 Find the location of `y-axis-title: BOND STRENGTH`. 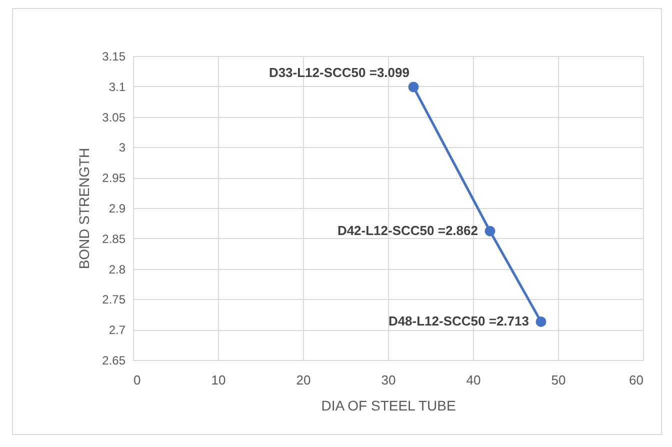

y-axis-title: BOND STRENGTH is located at coordinates (84, 209).